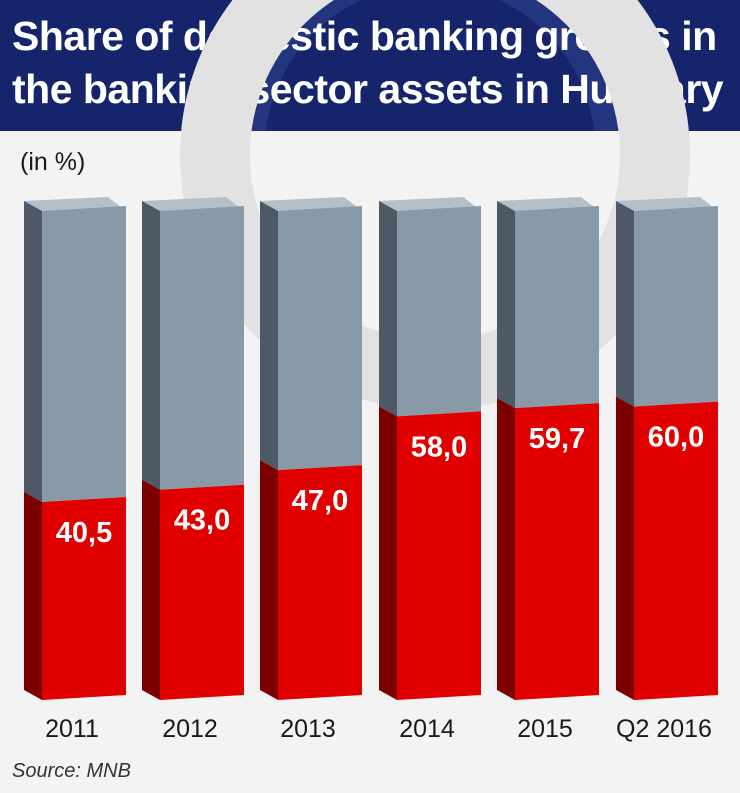 The width and height of the screenshot is (740, 793). What do you see at coordinates (557, 439) in the screenshot?
I see `data-label: 59,7` at bounding box center [557, 439].